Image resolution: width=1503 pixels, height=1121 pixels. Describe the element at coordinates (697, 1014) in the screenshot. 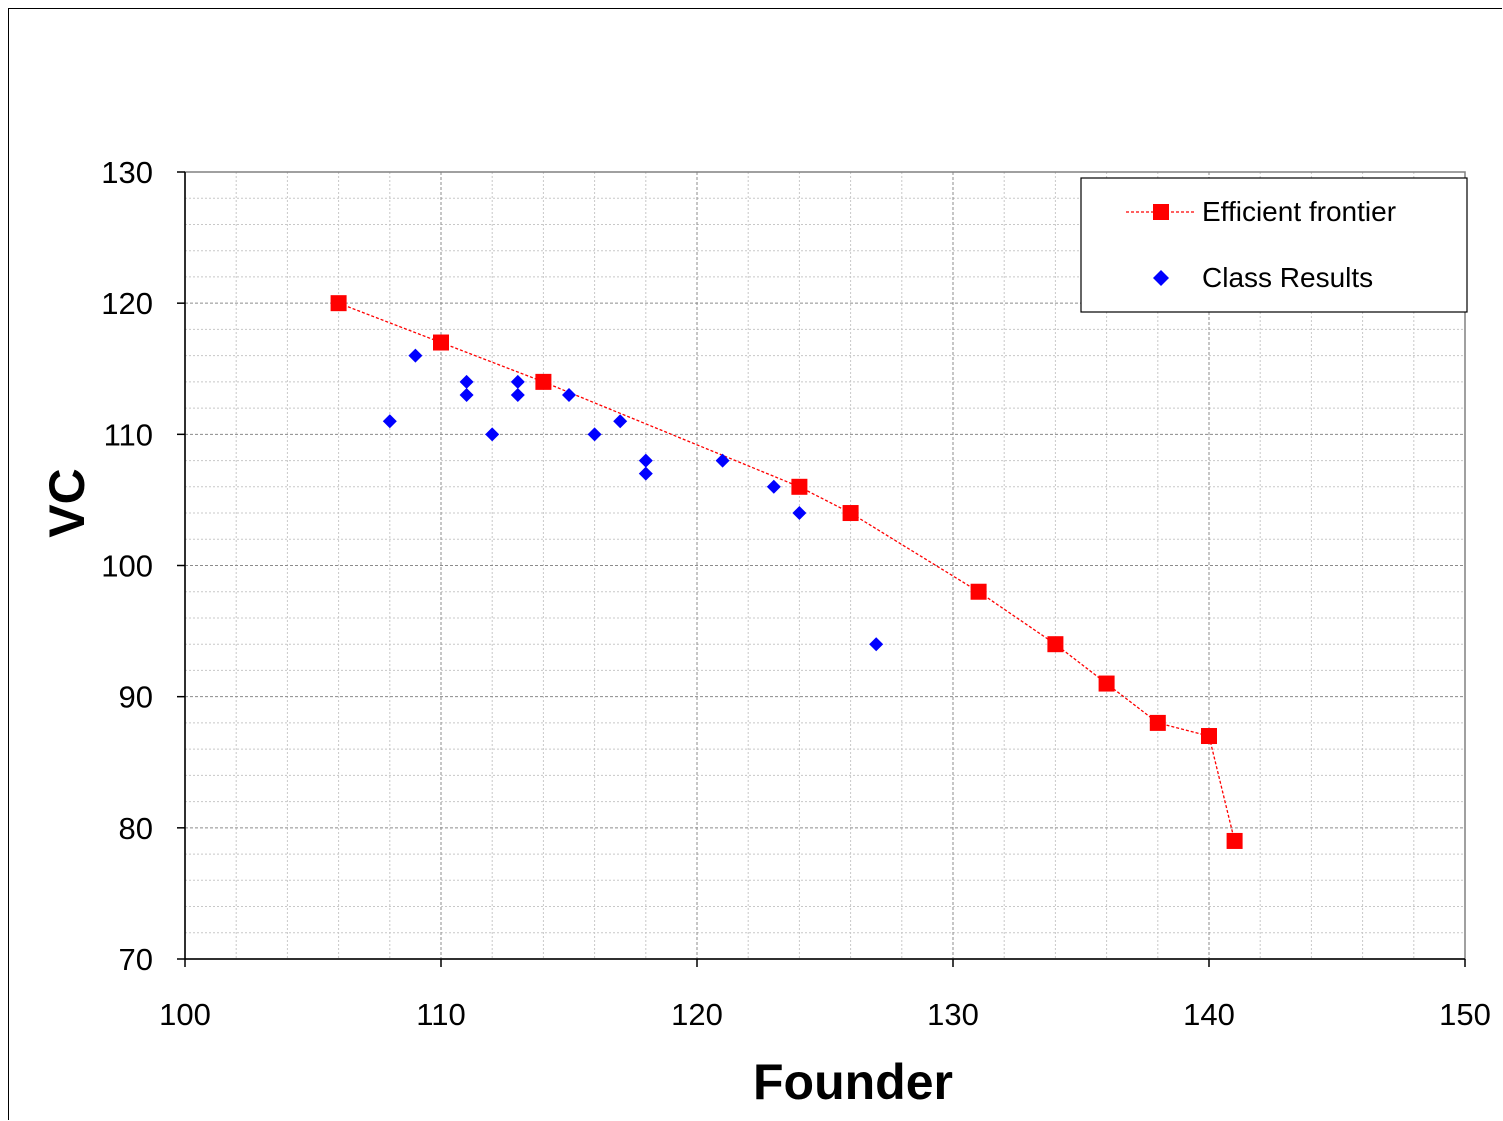

I see `x-tick-label: 120` at that location.